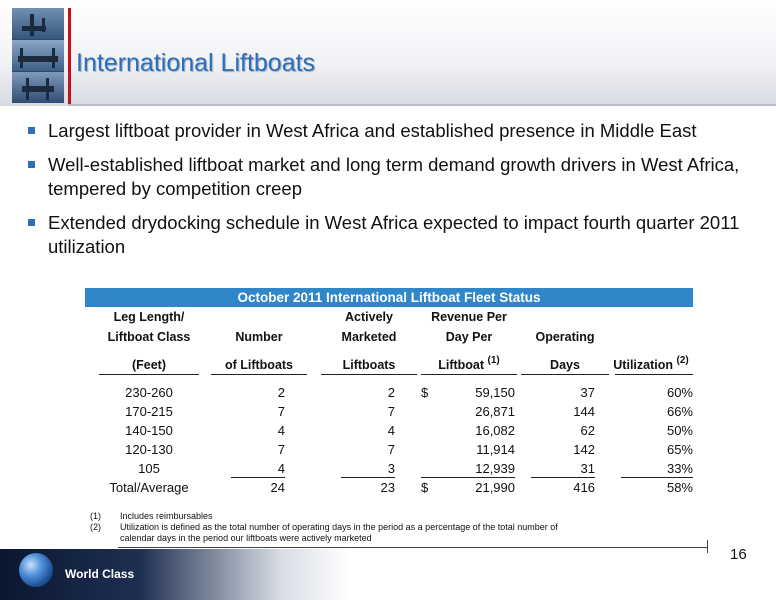 This screenshot has height=600, width=776. Describe the element at coordinates (259, 351) in the screenshot. I see `header-number: Number of Liftboats` at that location.